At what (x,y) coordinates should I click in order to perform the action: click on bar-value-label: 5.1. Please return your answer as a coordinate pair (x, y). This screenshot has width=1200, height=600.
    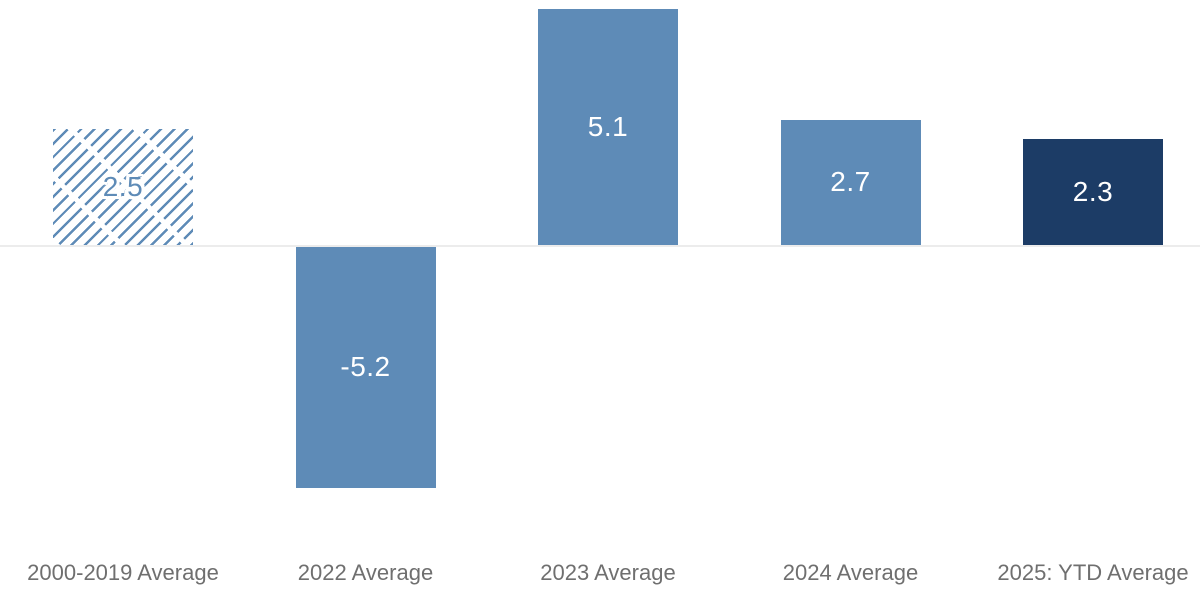
    Looking at the image, I should click on (608, 126).